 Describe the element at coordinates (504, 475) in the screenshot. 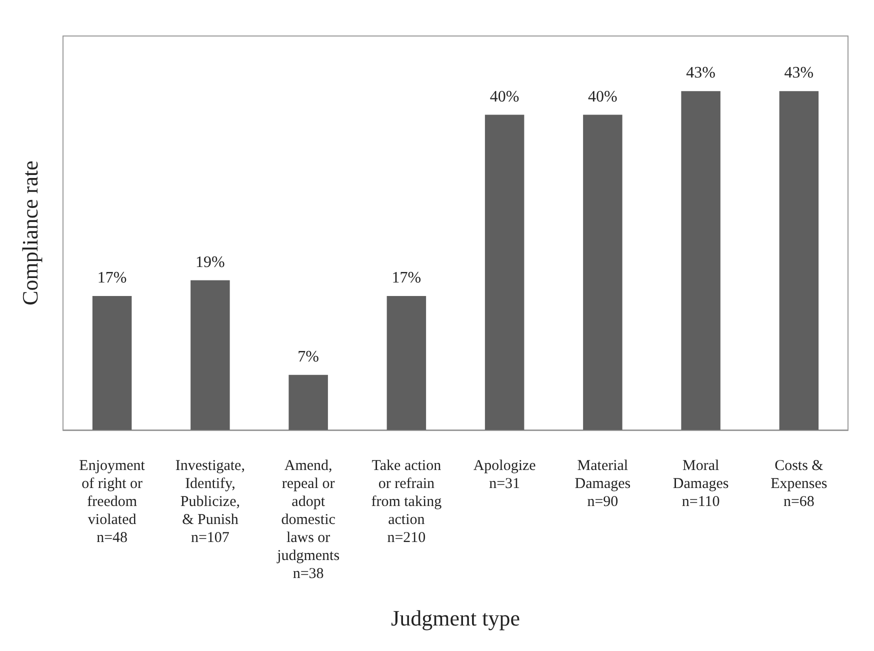

I see `x-tick-label: Apologize n=31` at that location.